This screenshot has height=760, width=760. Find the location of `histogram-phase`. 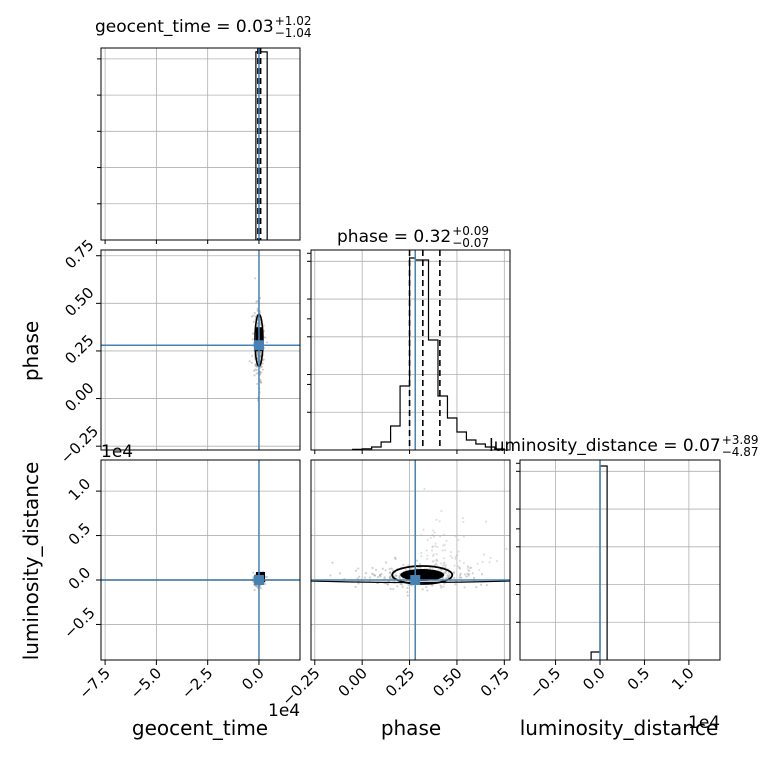

histogram-phase is located at coordinates (428, 353).